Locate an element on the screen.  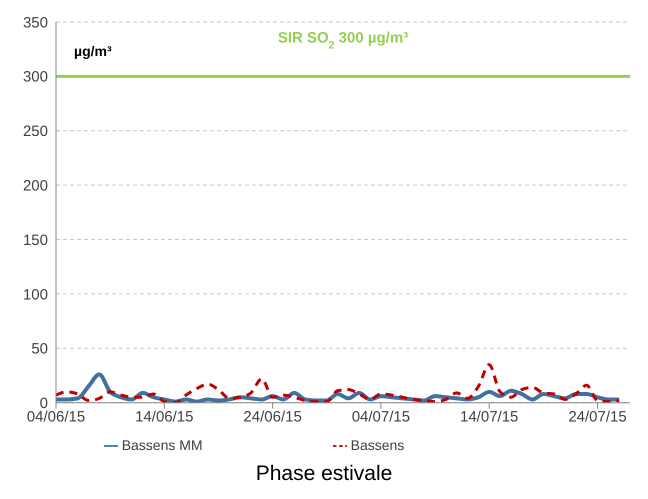
x-tick-label: 14/06/15 is located at coordinates (164, 417).